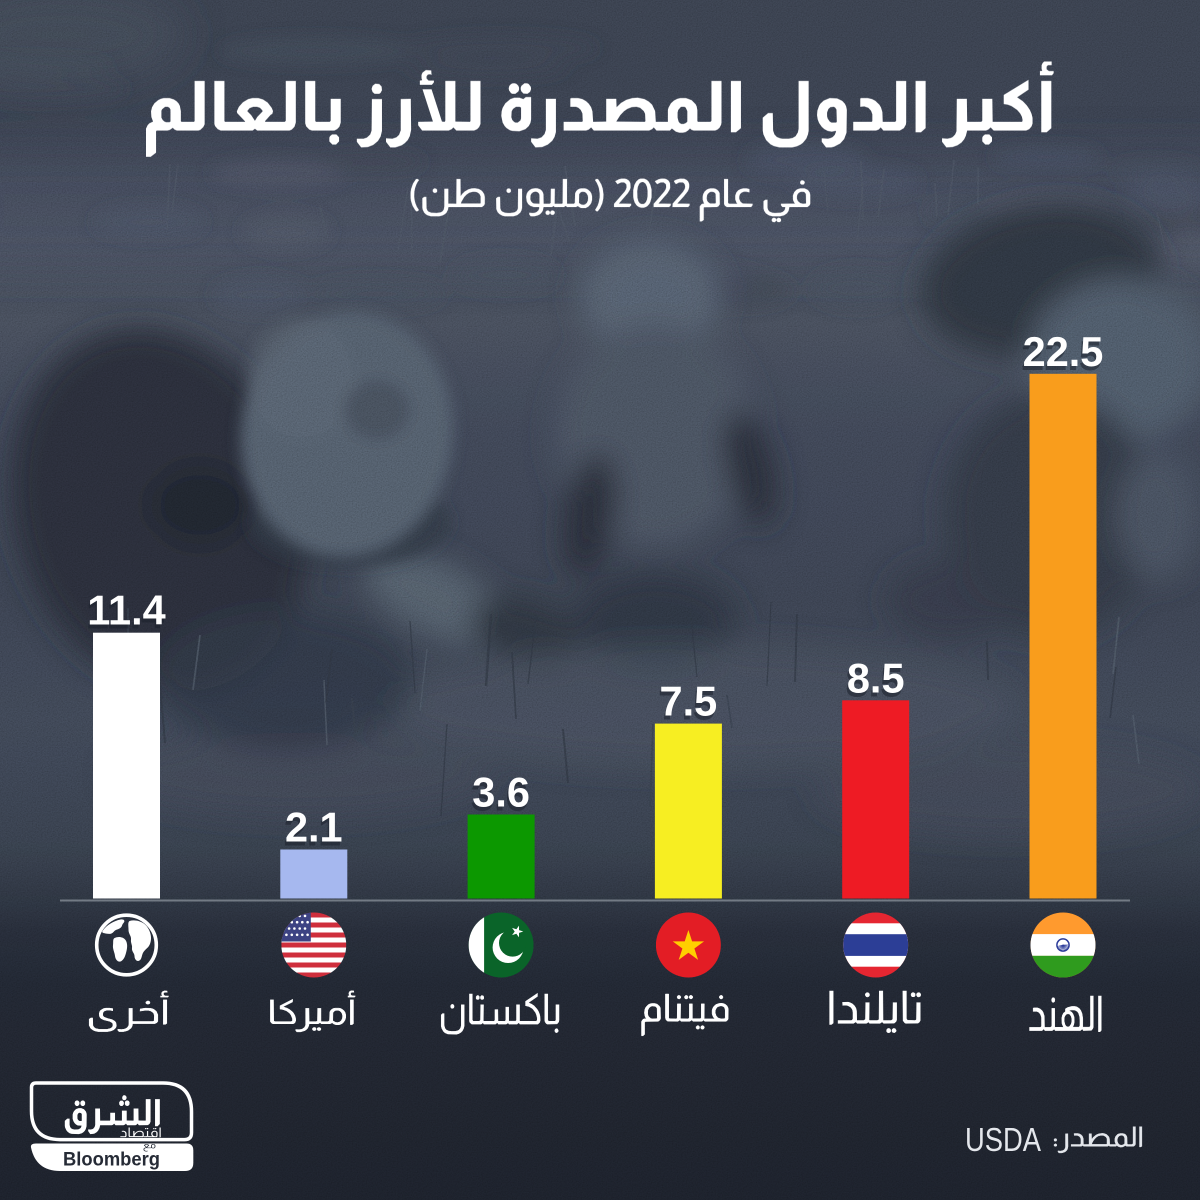 The width and height of the screenshot is (1200, 1200). I want to click on svg-text: Bloomberg, so click(111, 1159).